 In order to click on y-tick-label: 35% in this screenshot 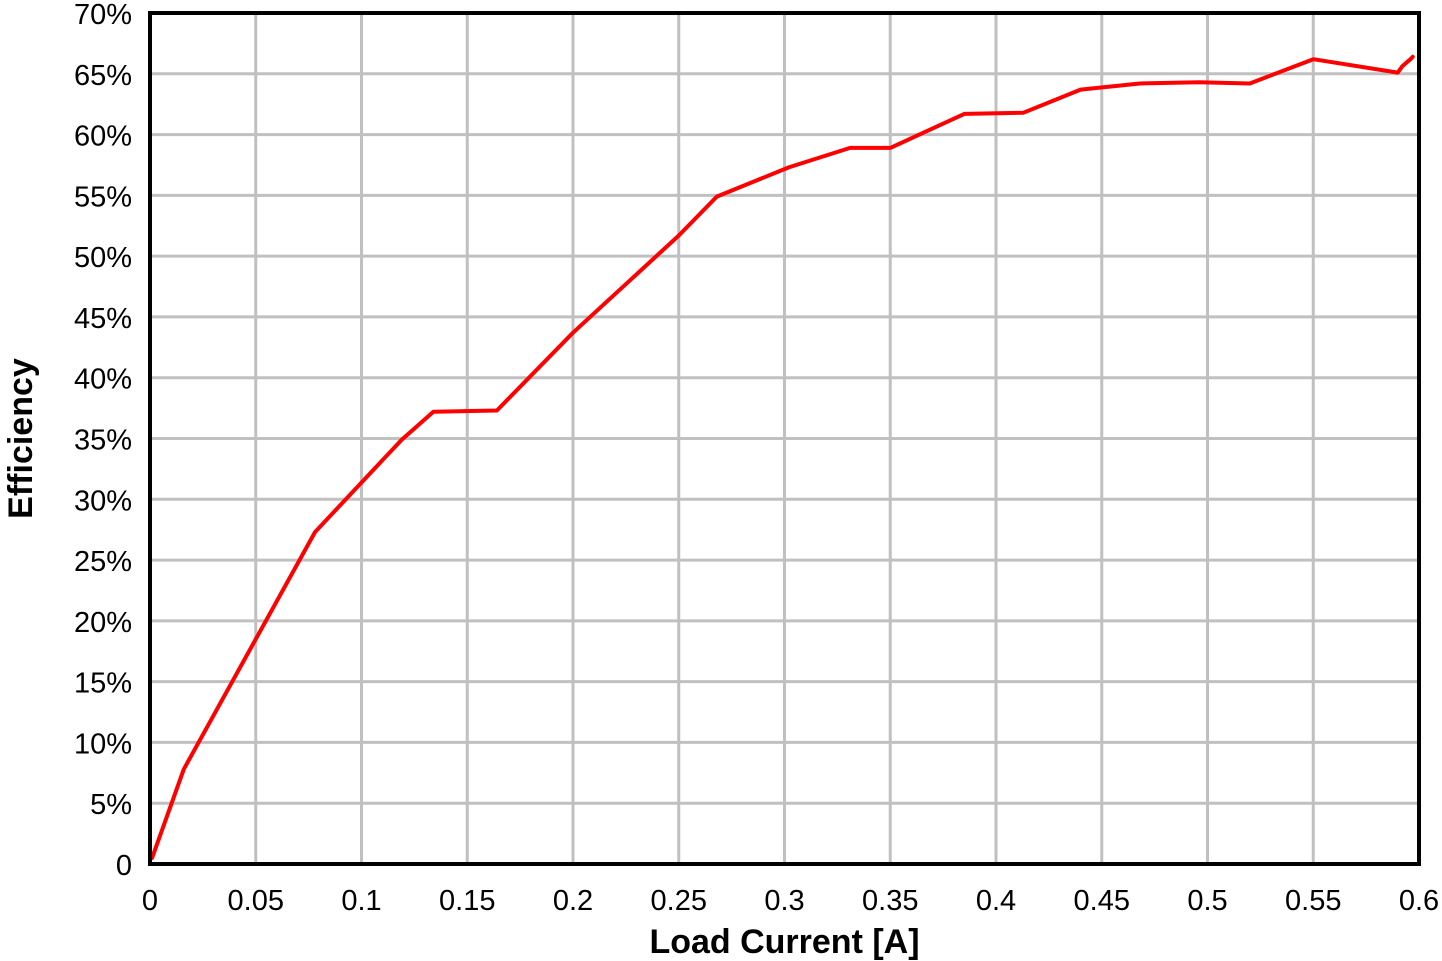, I will do `click(103, 441)`.